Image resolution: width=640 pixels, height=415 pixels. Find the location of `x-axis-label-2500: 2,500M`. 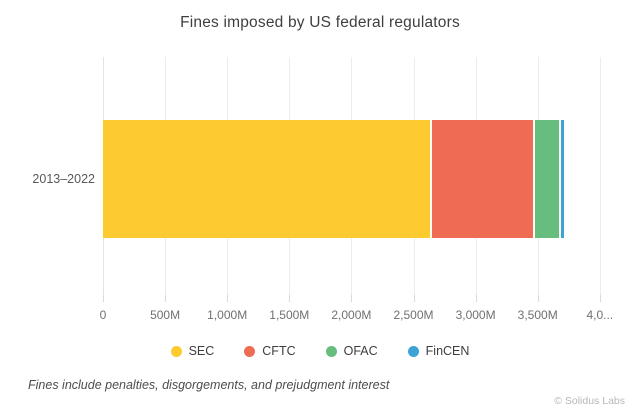

x-axis-label-2500: 2,500M is located at coordinates (413, 315).